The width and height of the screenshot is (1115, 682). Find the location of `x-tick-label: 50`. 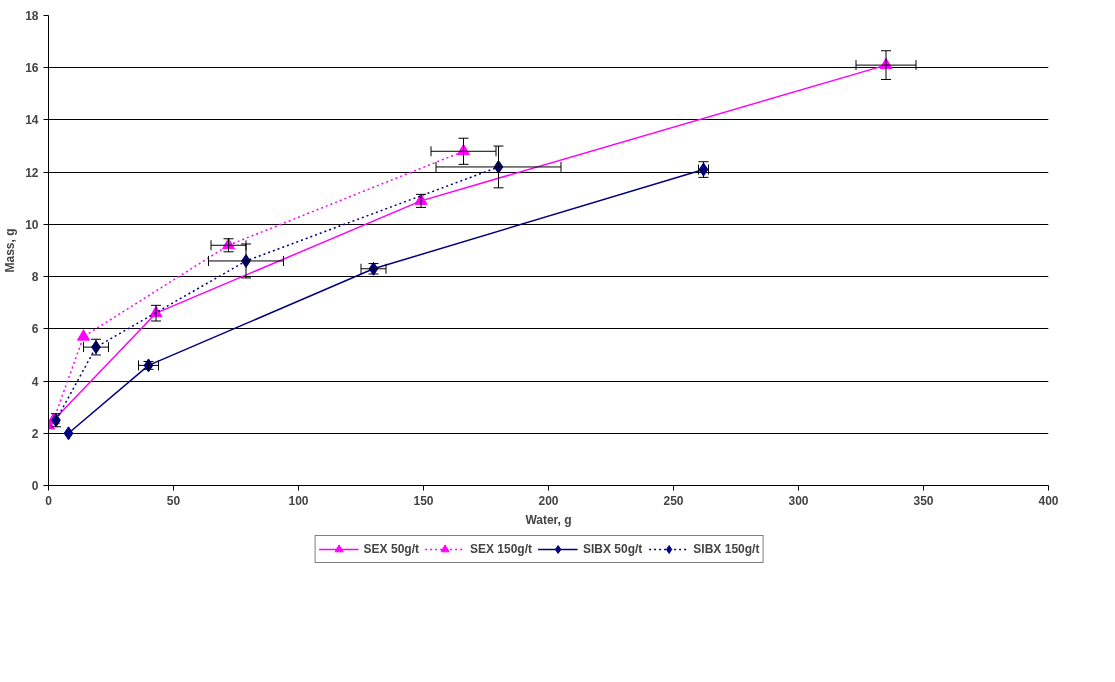

x-tick-label: 50 is located at coordinates (173, 500).